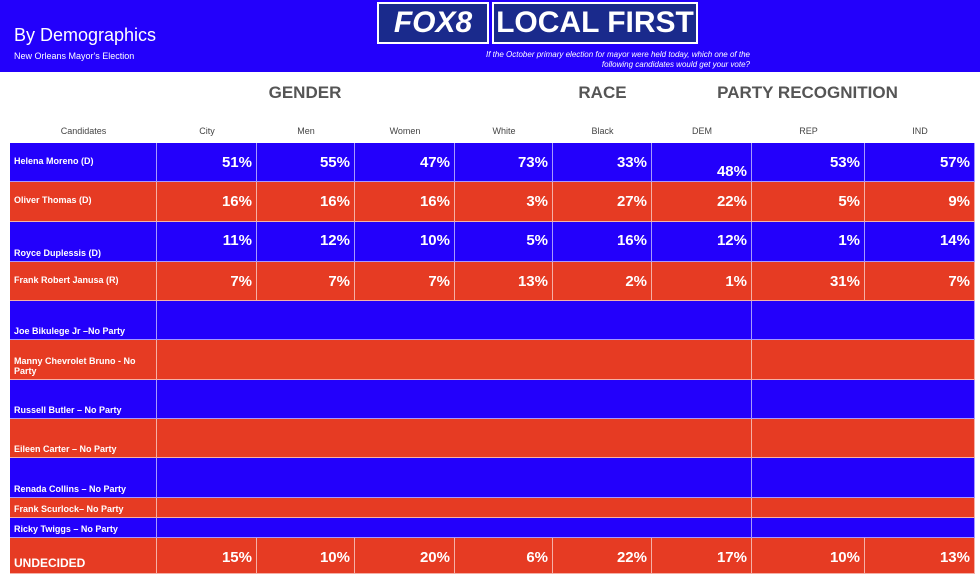 Image resolution: width=980 pixels, height=574 pixels. Describe the element at coordinates (83, 399) in the screenshot. I see `candidate-name: Russell Butler – No Party` at that location.